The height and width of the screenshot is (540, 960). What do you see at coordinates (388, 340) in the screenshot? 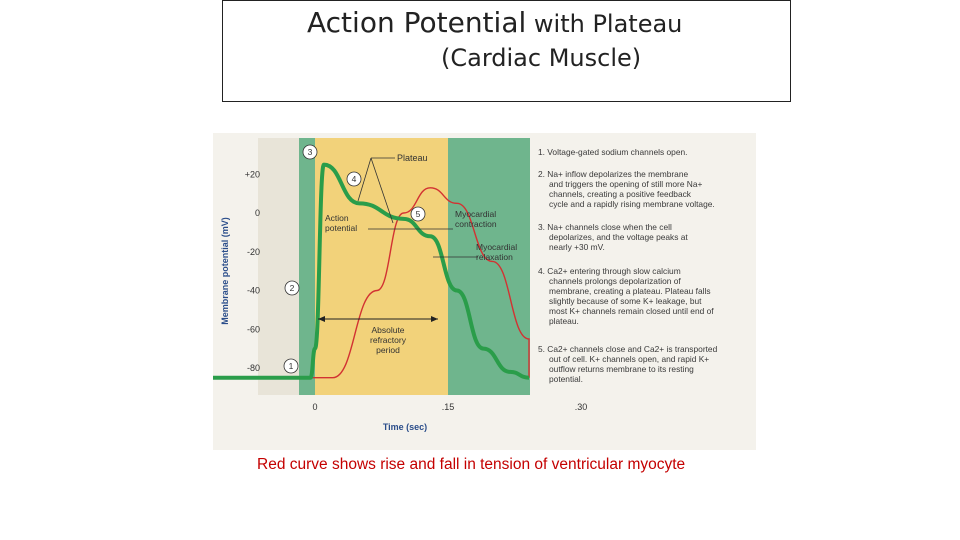
I see `label-arp-2: refractory` at bounding box center [388, 340].